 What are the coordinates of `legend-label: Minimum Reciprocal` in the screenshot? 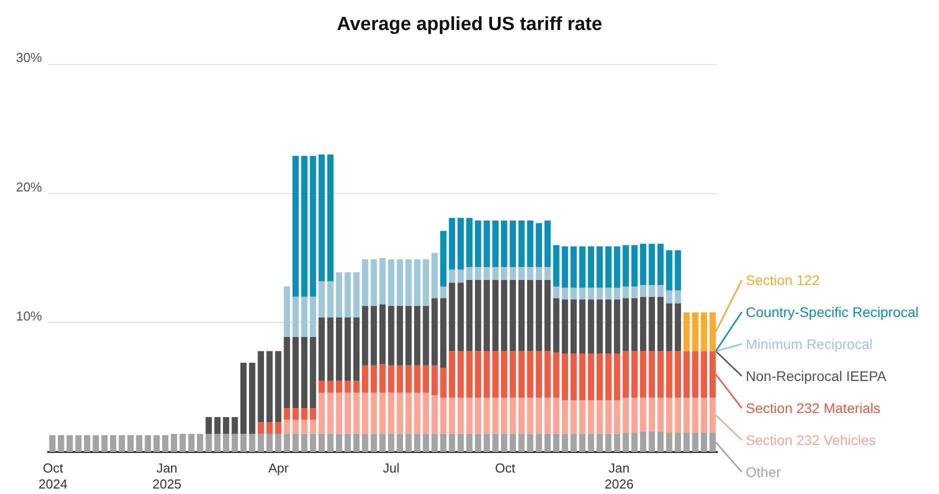 It's located at (809, 344).